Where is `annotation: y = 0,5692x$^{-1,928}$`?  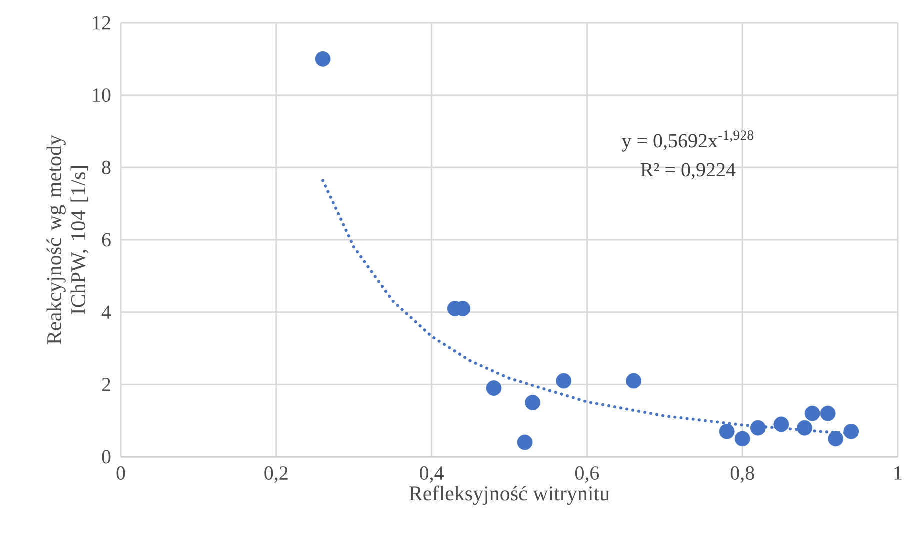 annotation: y = 0,5692x$^{-1,928}$ is located at coordinates (688, 141).